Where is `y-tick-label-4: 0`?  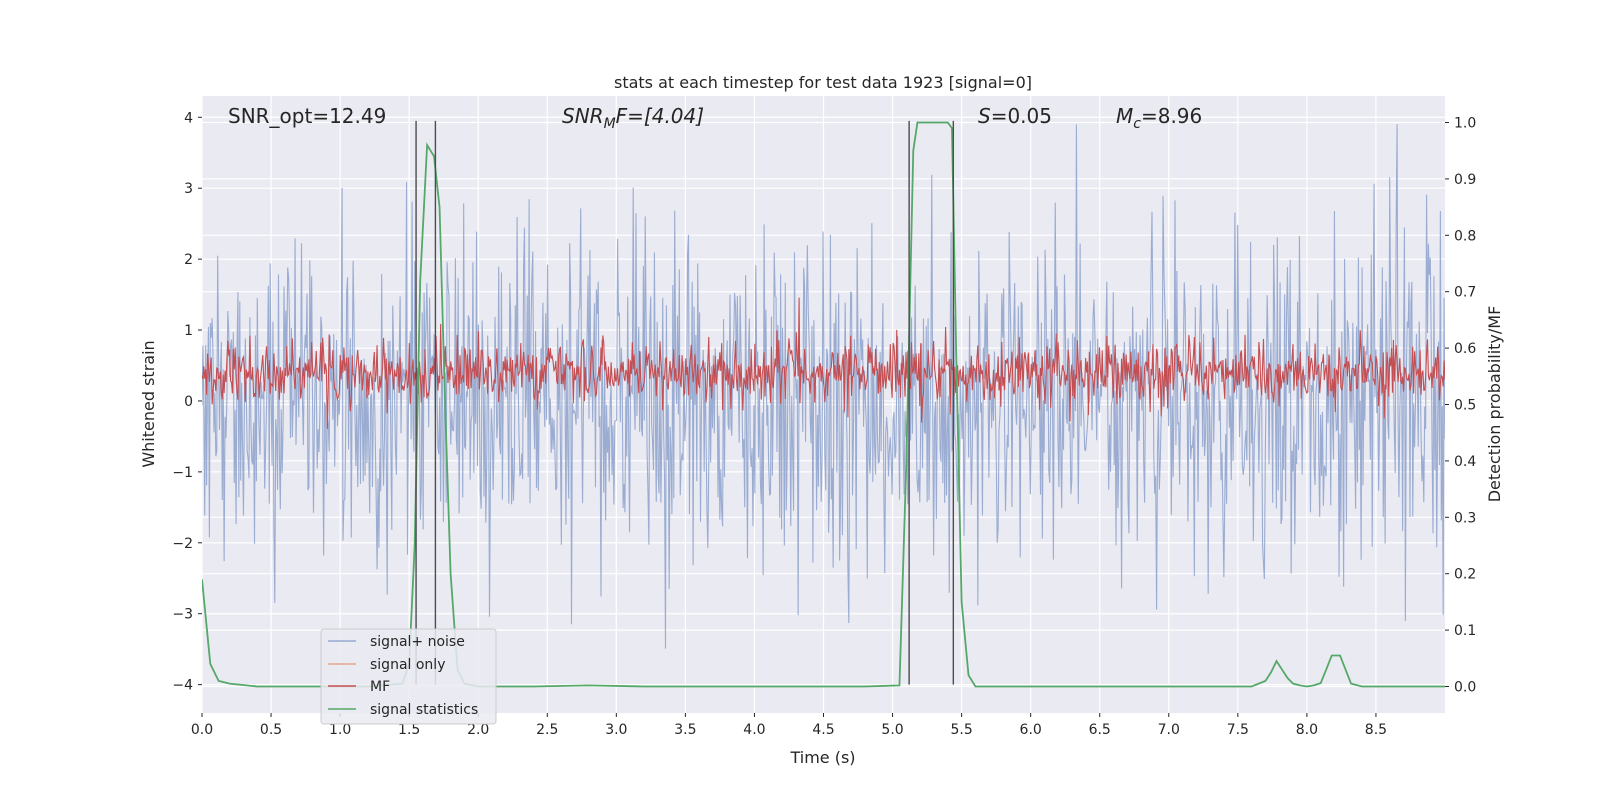
y-tick-label-4: 0 is located at coordinates (188, 402).